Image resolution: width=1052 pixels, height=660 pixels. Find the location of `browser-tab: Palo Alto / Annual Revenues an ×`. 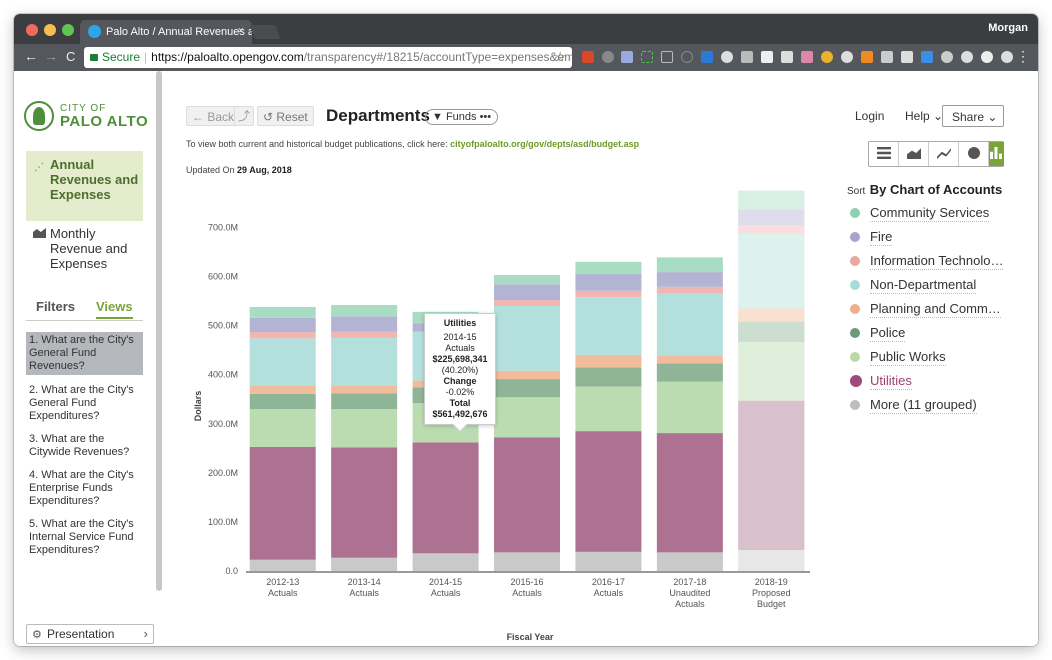

browser-tab: Palo Alto / Annual Revenues an × is located at coordinates (166, 32).